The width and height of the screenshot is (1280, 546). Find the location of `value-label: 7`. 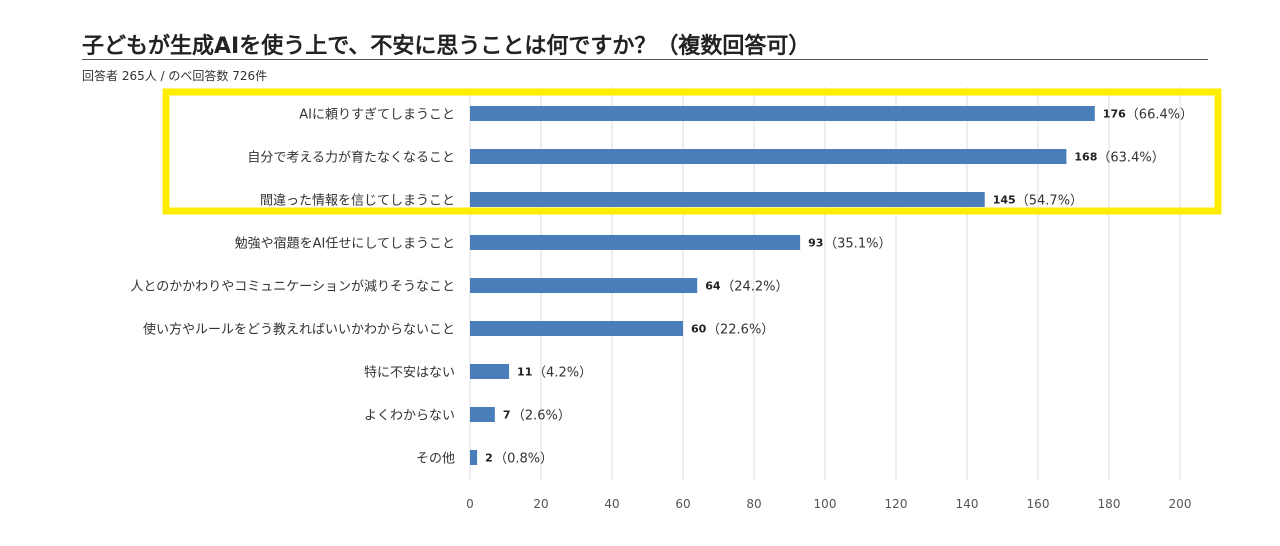

value-label: 7 is located at coordinates (507, 415).